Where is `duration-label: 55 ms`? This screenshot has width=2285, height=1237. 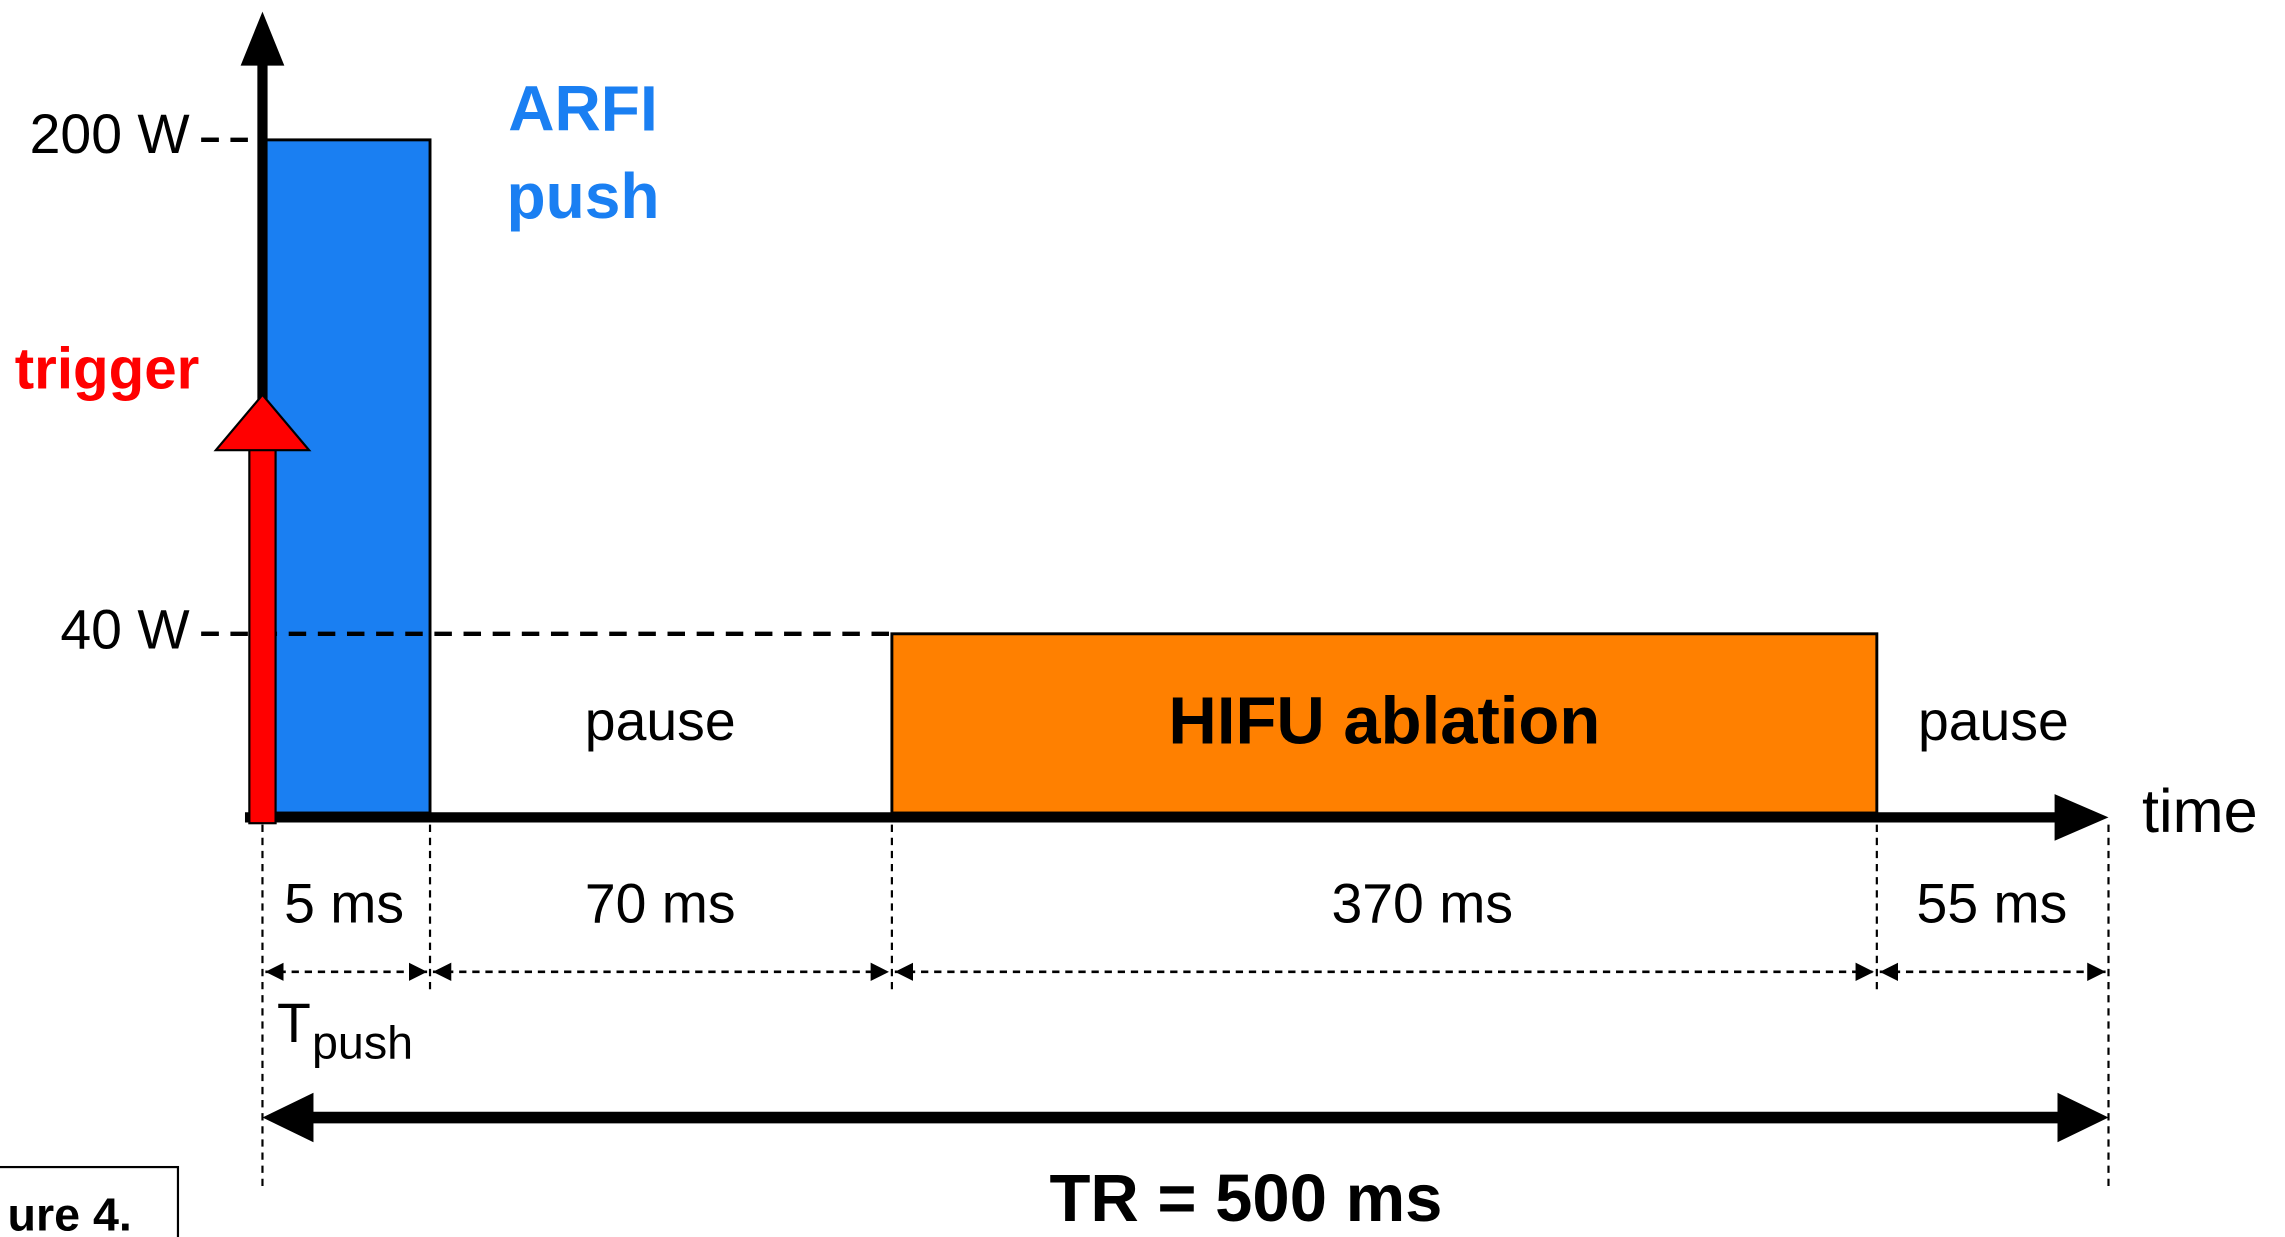 duration-label: 55 ms is located at coordinates (1992, 903).